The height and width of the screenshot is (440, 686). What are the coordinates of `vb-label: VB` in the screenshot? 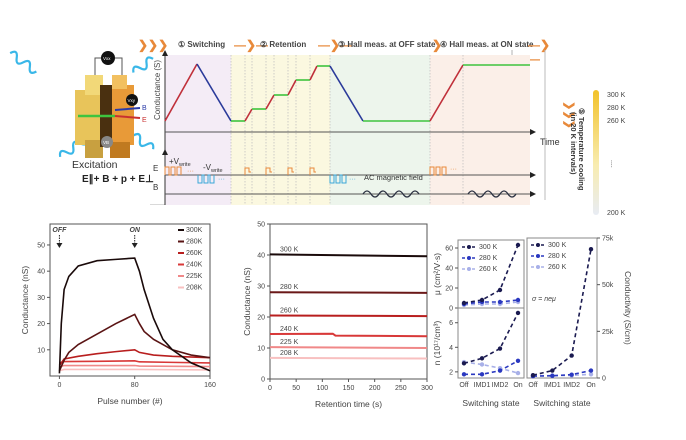 It's located at (106, 142).